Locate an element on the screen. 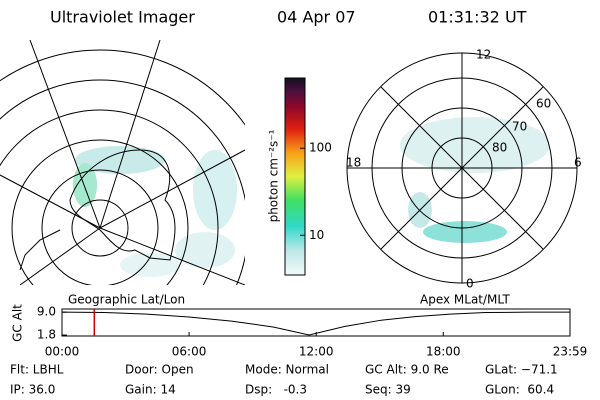 The width and height of the screenshot is (600, 400). x-tick-label: 12:00 is located at coordinates (316, 352).